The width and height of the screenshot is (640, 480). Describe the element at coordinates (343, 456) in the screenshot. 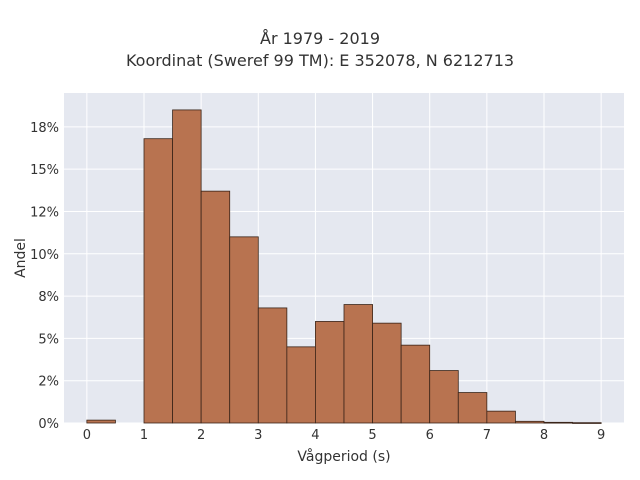

I see `x-axis-label: Vågperiod (s)` at that location.